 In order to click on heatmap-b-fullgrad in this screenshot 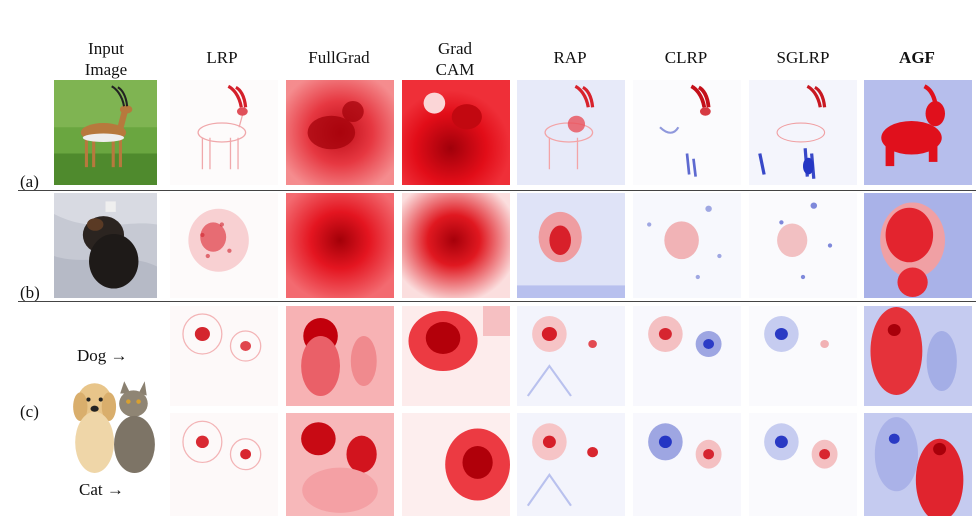, I will do `click(340, 245)`.